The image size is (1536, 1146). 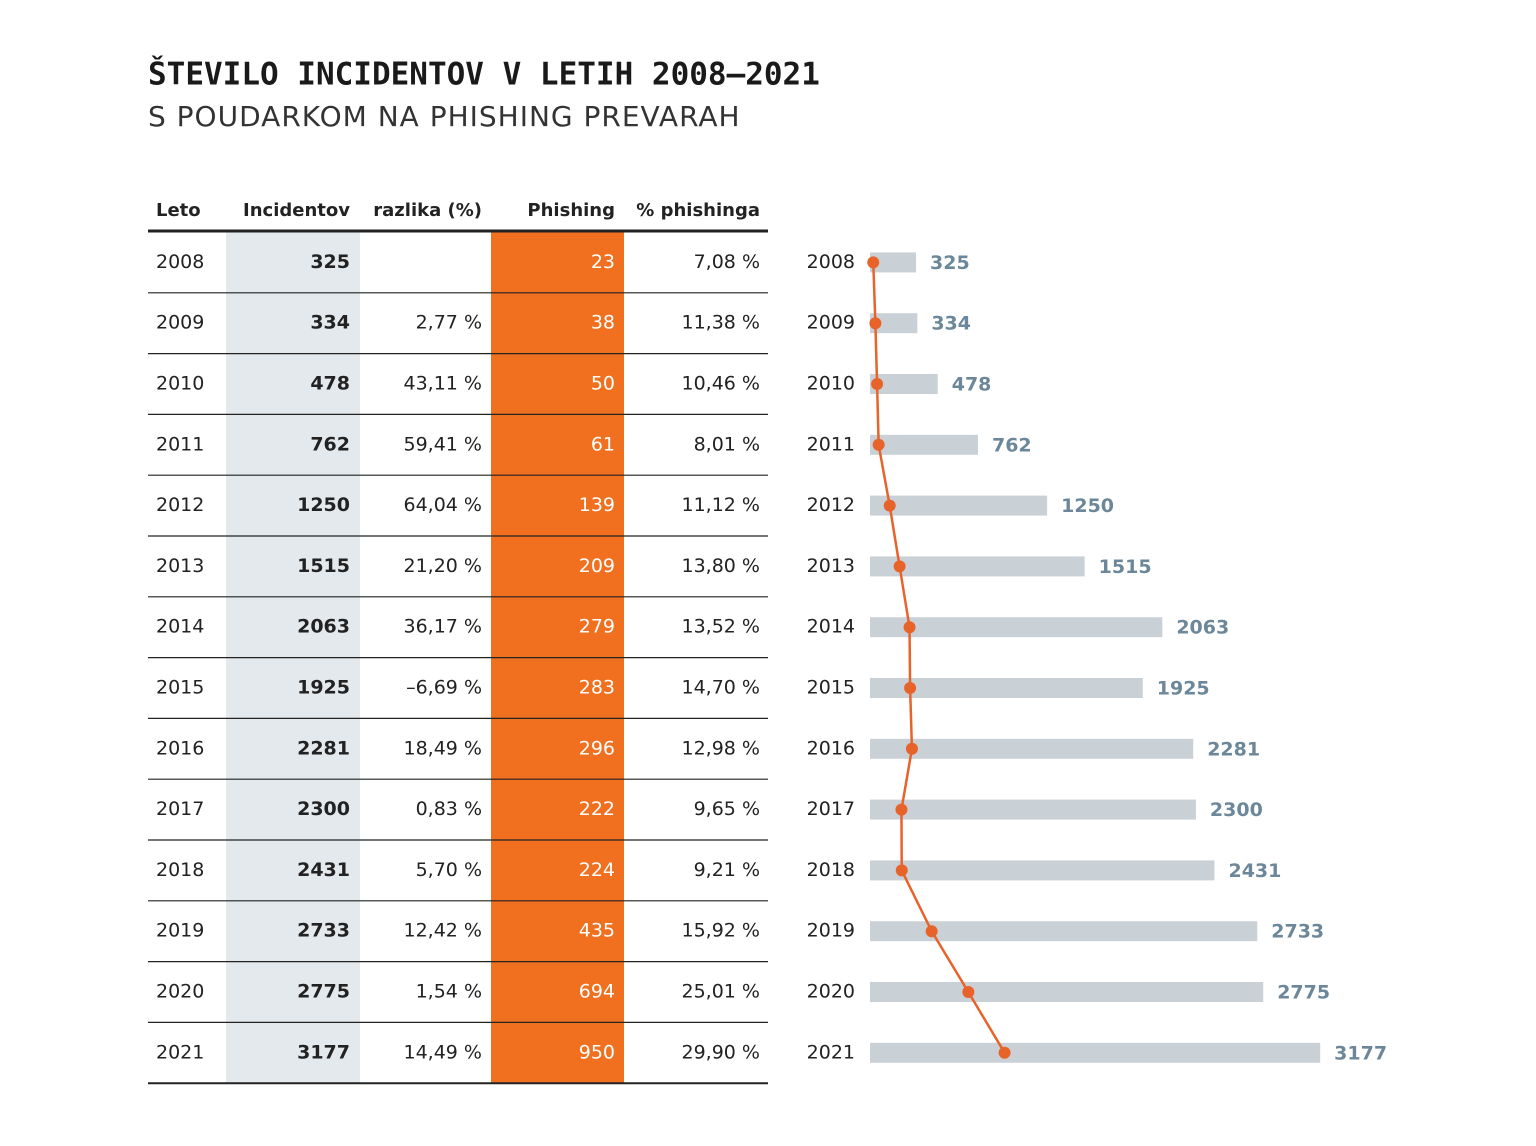 I want to click on bar-label: 2063, so click(x=1202, y=628).